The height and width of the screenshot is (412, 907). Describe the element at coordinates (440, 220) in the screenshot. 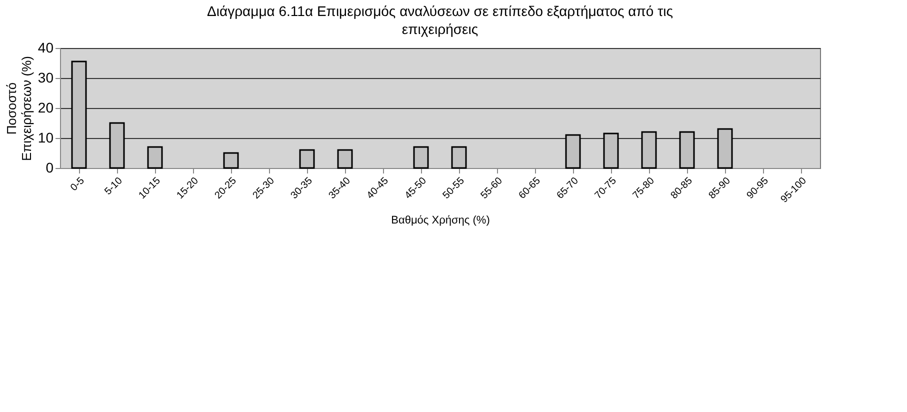

I see `x-axis-title: Βαθμός Χρήσης (%)` at that location.